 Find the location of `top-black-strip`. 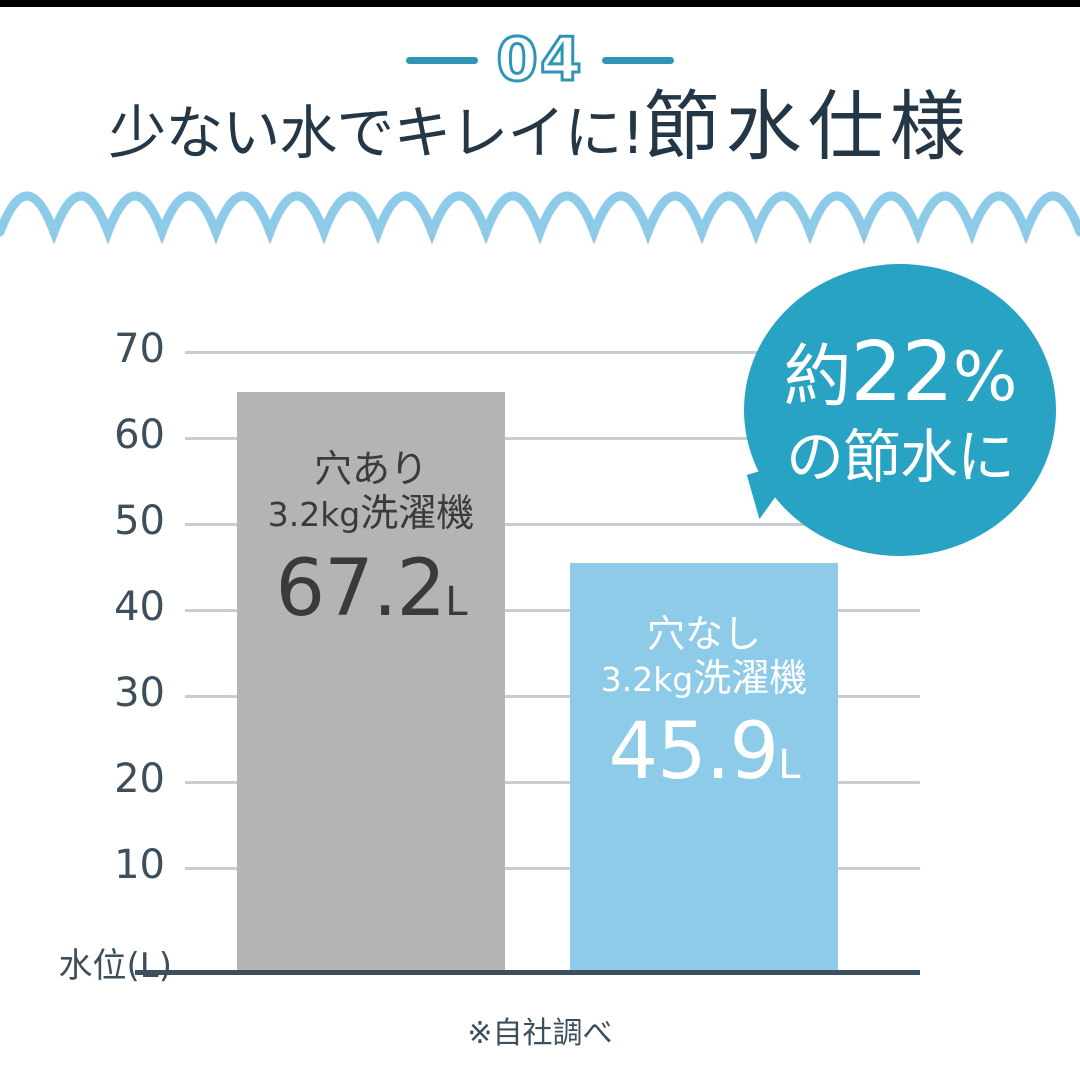

top-black-strip is located at coordinates (540, 3).